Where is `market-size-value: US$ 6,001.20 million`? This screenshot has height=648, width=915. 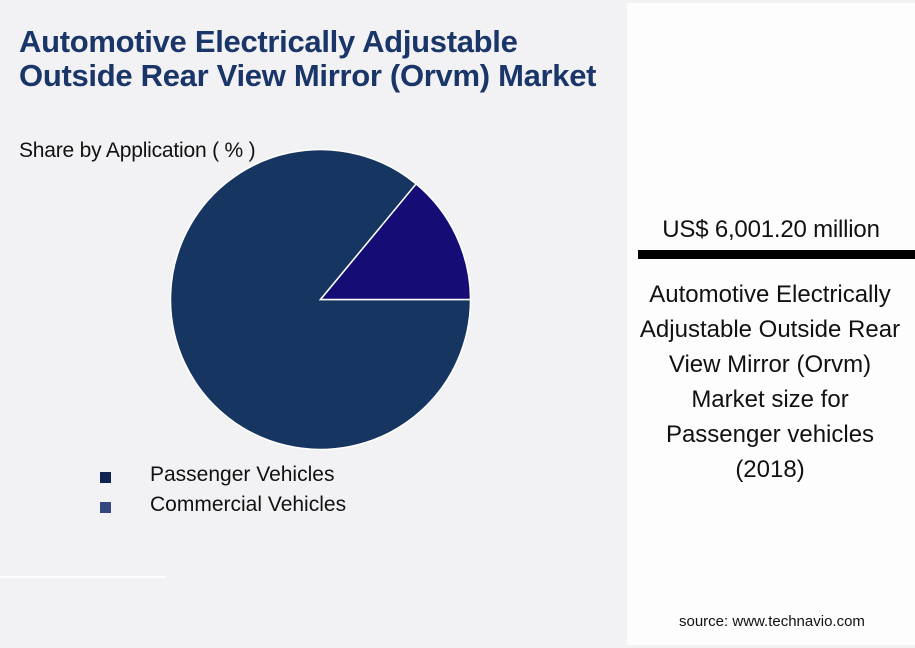 market-size-value: US$ 6,001.20 million is located at coordinates (771, 229).